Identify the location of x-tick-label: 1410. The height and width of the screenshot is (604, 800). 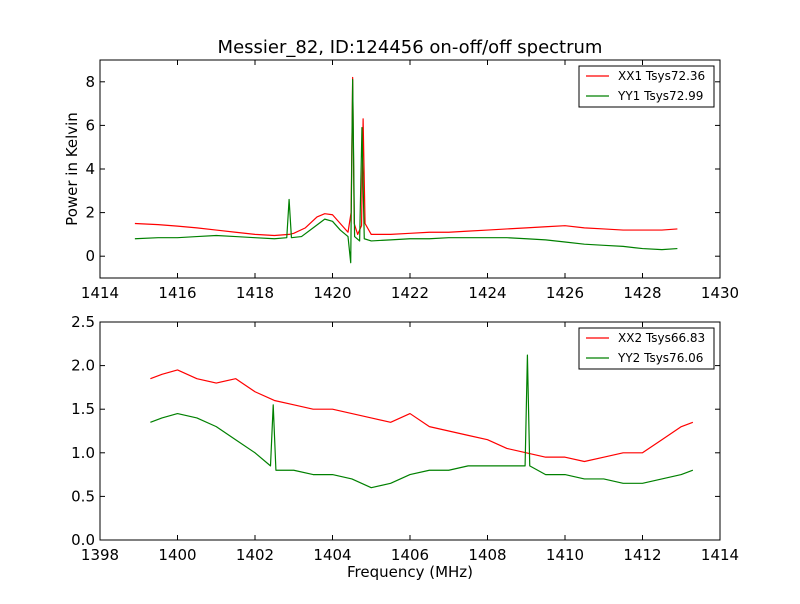
(565, 555).